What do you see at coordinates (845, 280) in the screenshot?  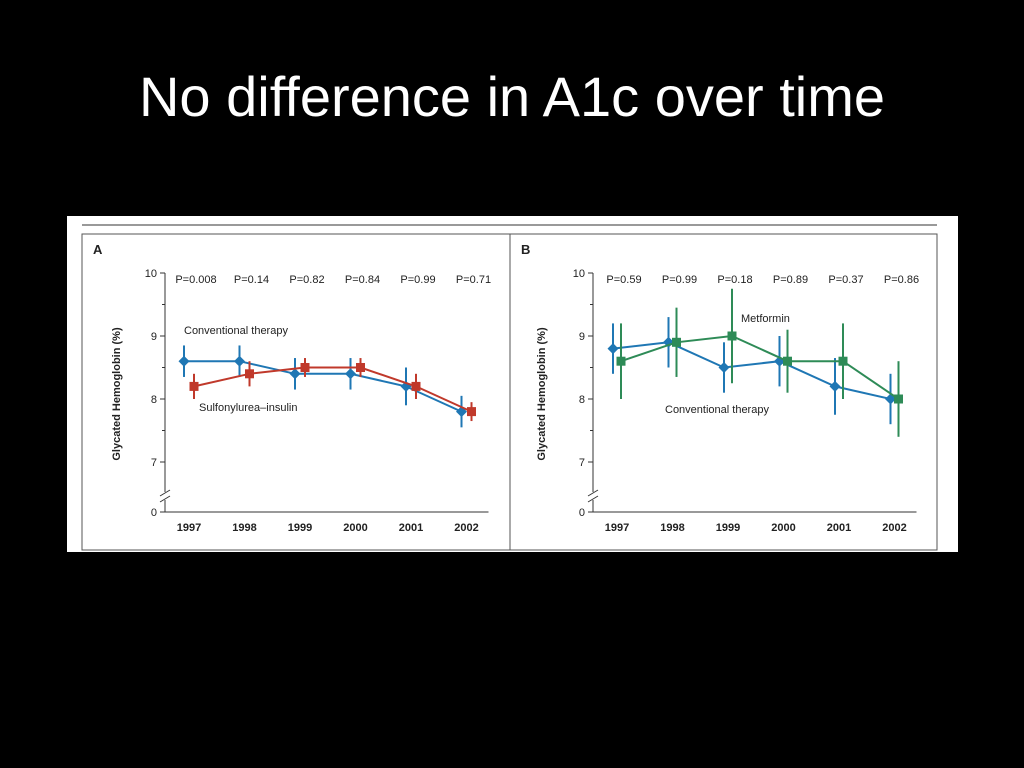 I see `p-value-label-b: P=0.37` at bounding box center [845, 280].